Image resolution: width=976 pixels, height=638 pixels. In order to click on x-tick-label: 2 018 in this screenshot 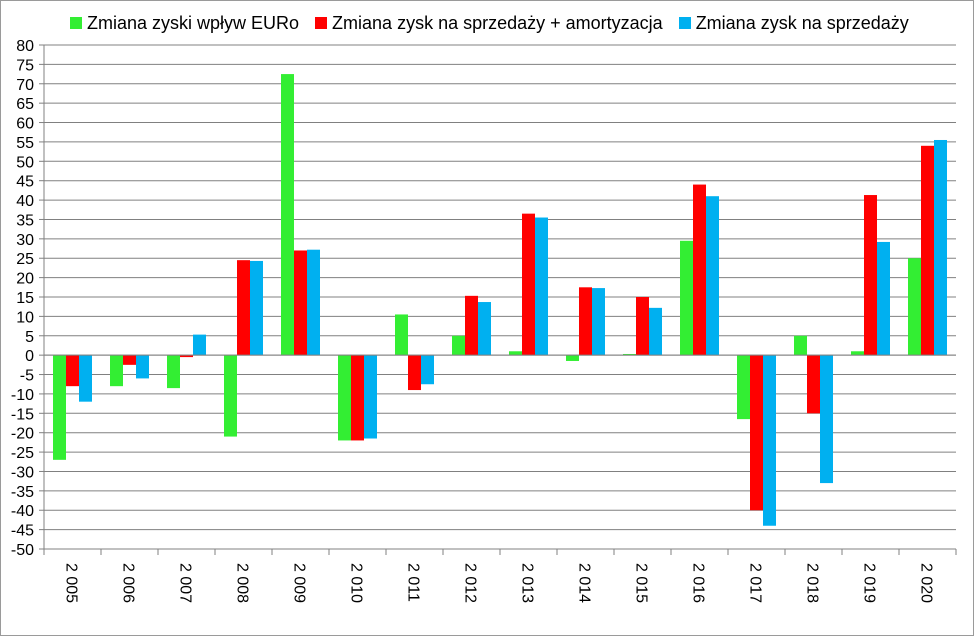, I will do `click(812, 583)`.